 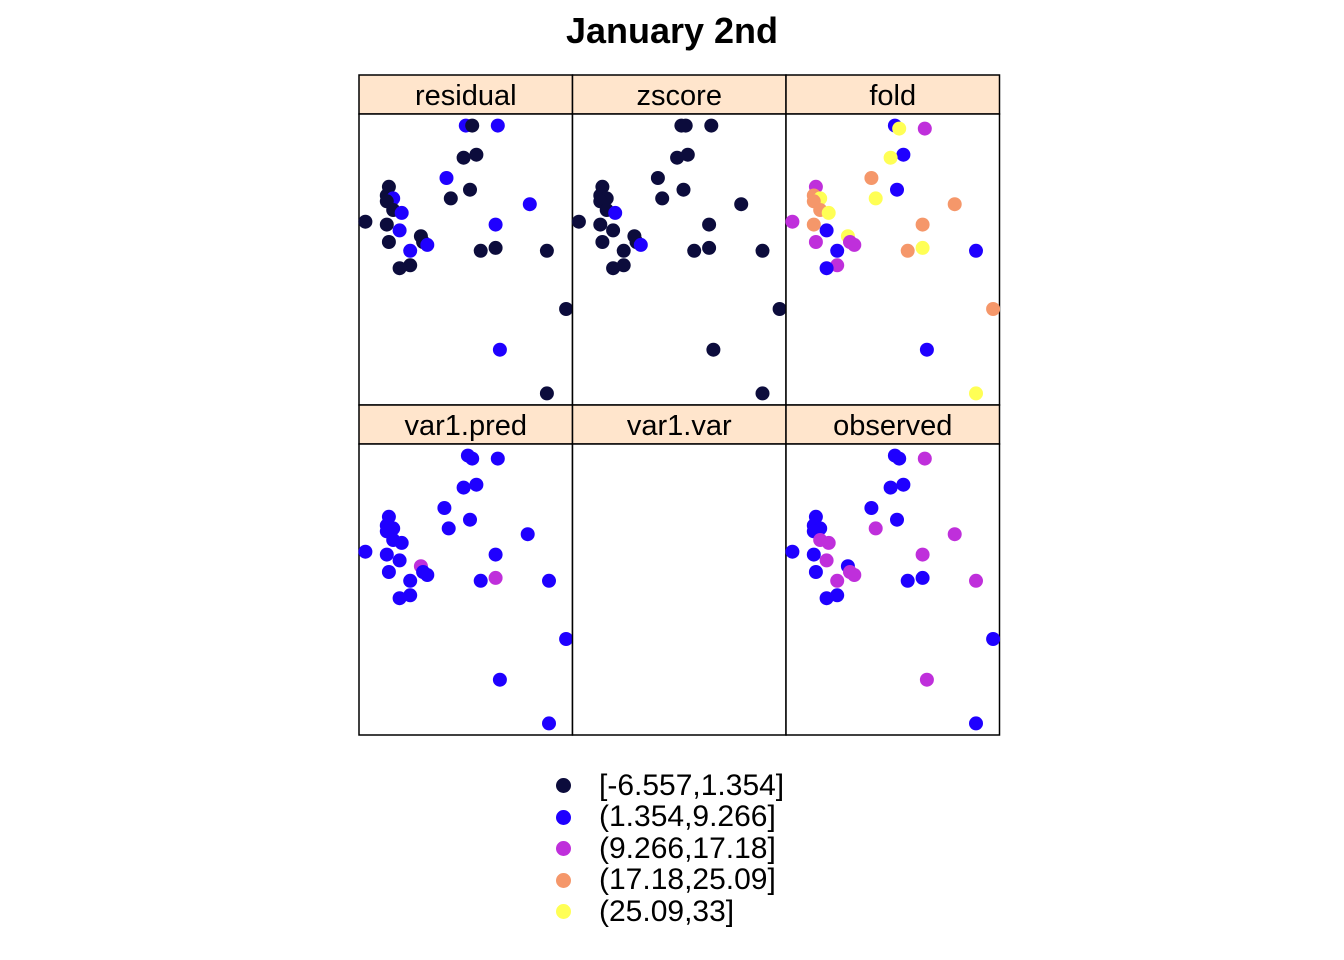 I want to click on panel-strip-label: residual, so click(x=466, y=96).